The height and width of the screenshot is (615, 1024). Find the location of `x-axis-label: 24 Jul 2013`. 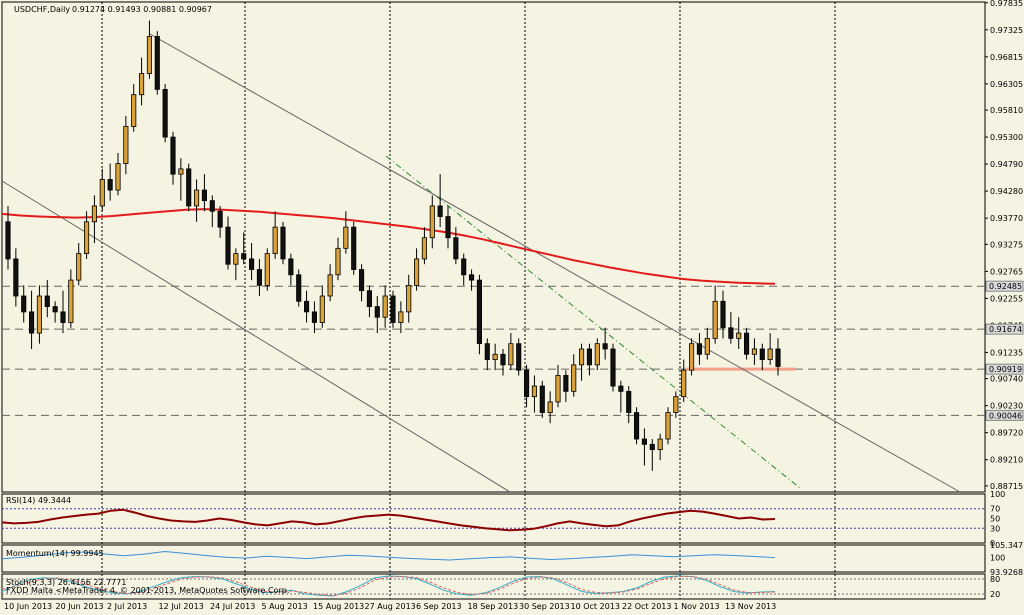

x-axis-label: 24 Jul 2013 is located at coordinates (232, 606).